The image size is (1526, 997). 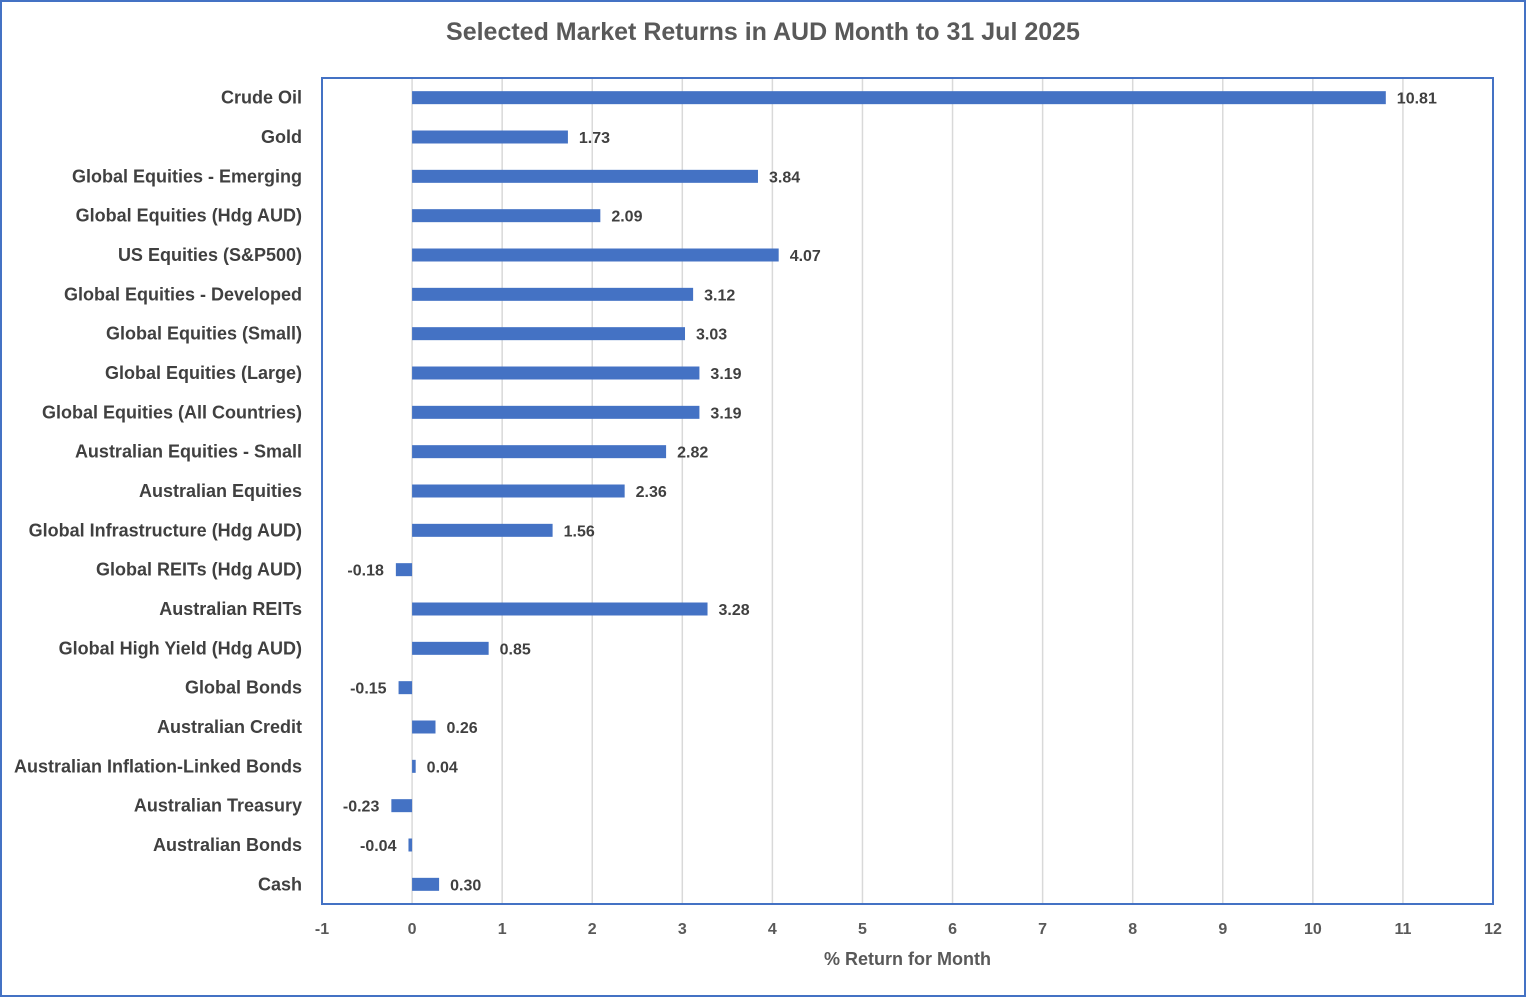 I want to click on category-label: Gold, so click(x=281, y=137).